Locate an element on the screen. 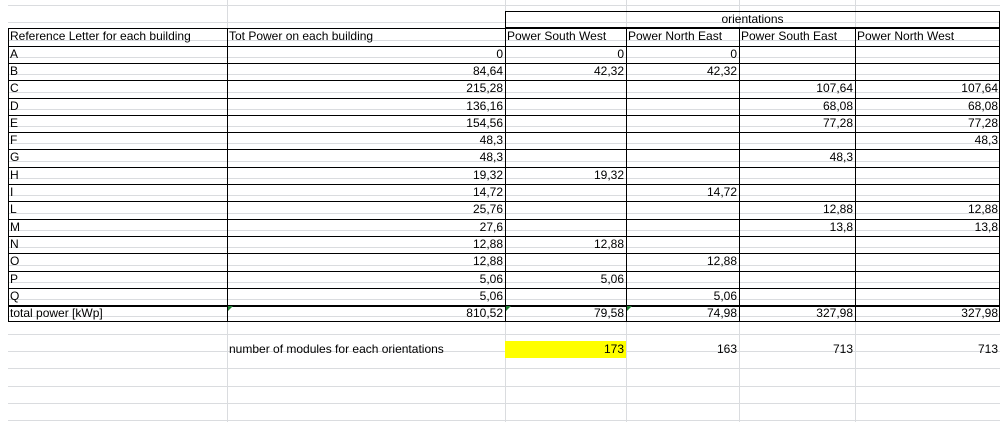  column-header: Power South West is located at coordinates (557, 36).